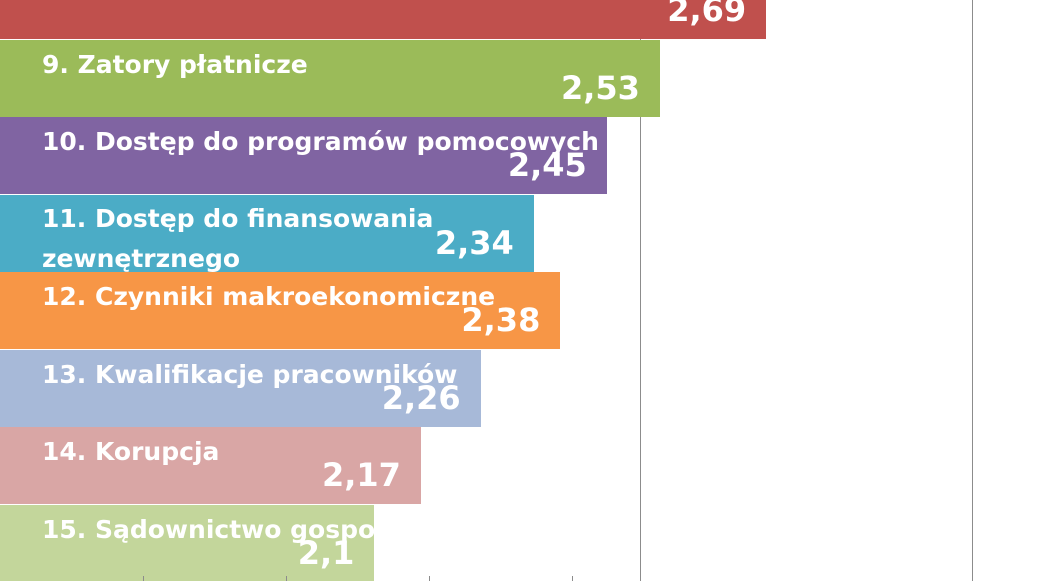  I want to click on value-label: 2,34, so click(474, 242).